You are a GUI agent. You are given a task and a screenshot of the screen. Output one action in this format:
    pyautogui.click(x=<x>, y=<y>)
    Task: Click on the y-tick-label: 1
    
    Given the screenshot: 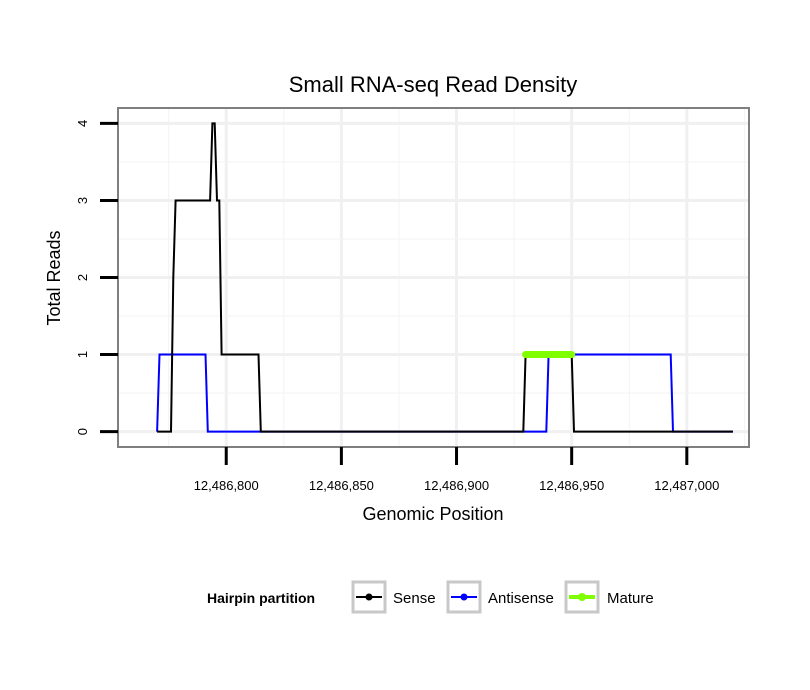 What is the action you would take?
    pyautogui.click(x=82, y=354)
    